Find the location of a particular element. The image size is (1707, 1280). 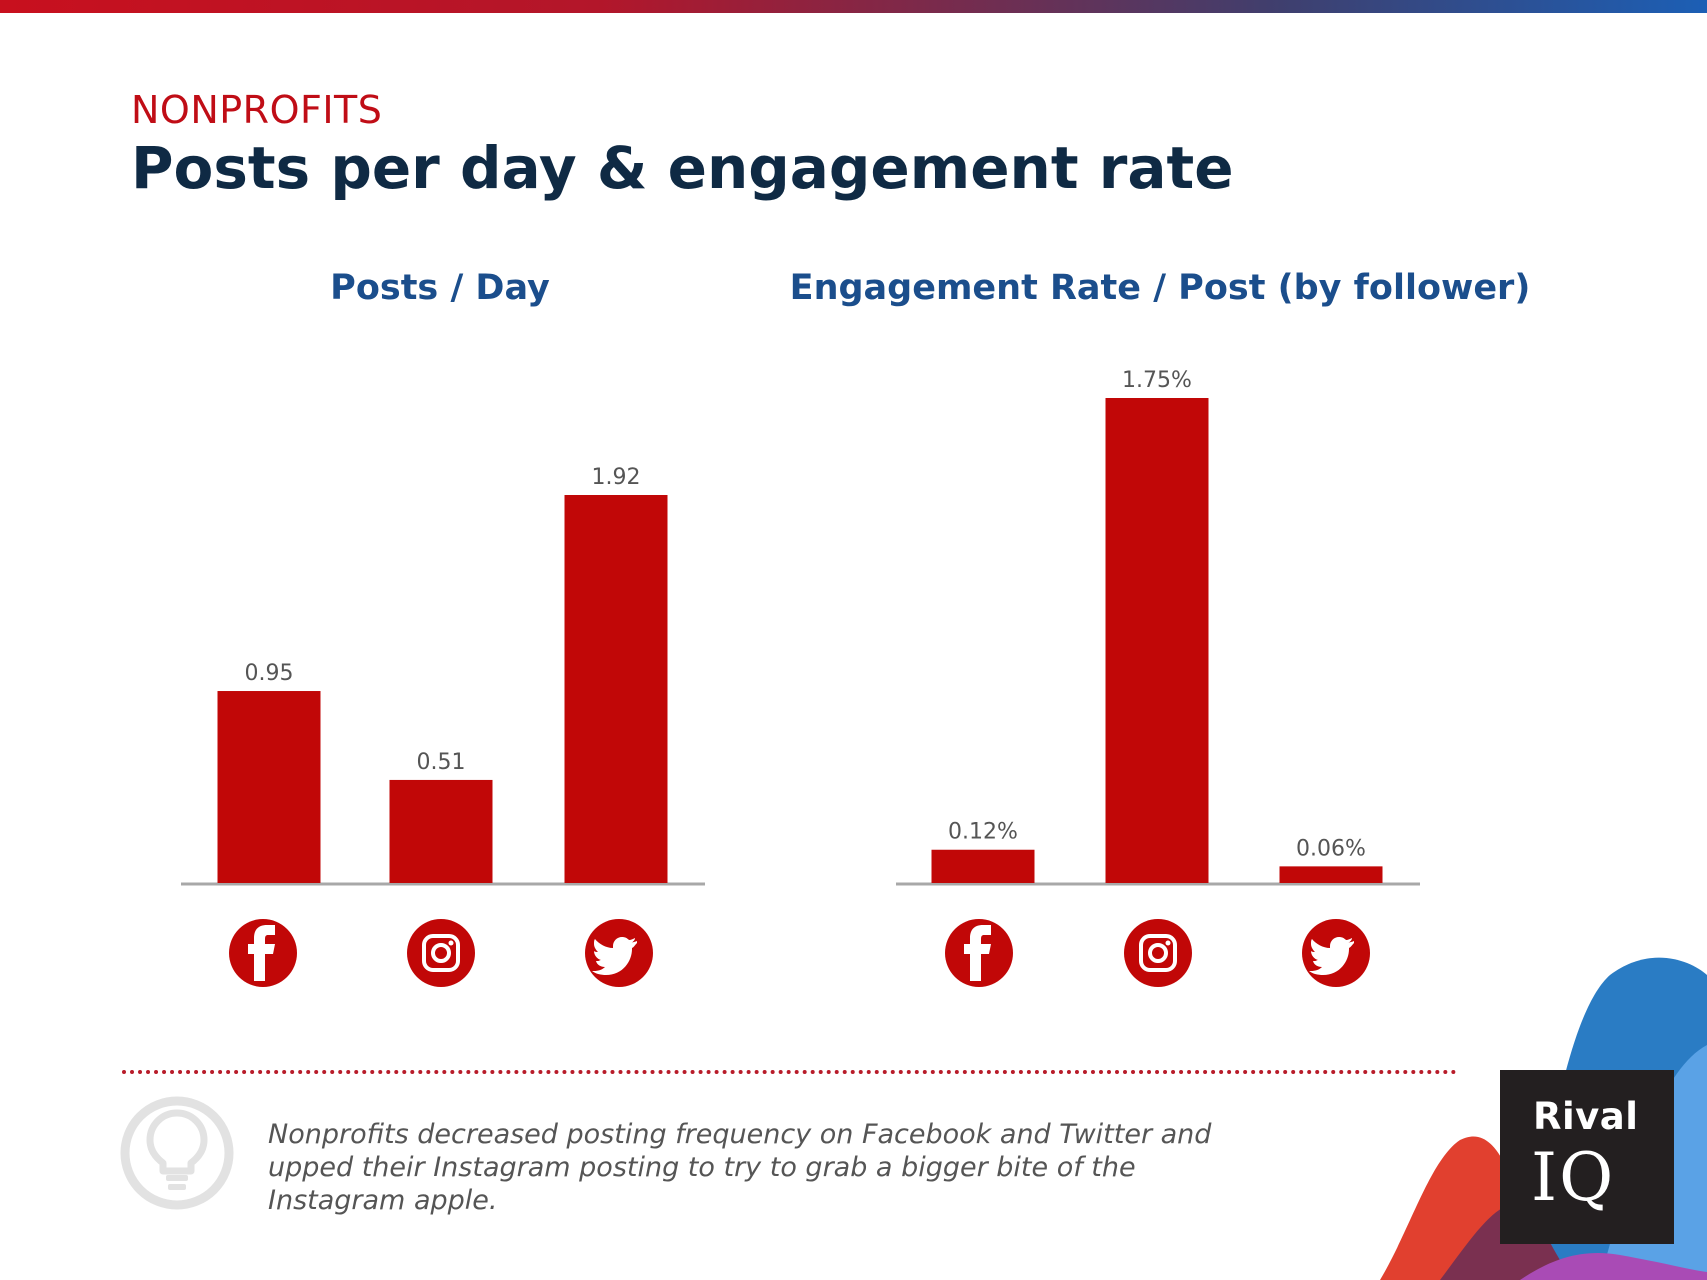

bar-value-label-twitter: 0.06% is located at coordinates (1331, 848).